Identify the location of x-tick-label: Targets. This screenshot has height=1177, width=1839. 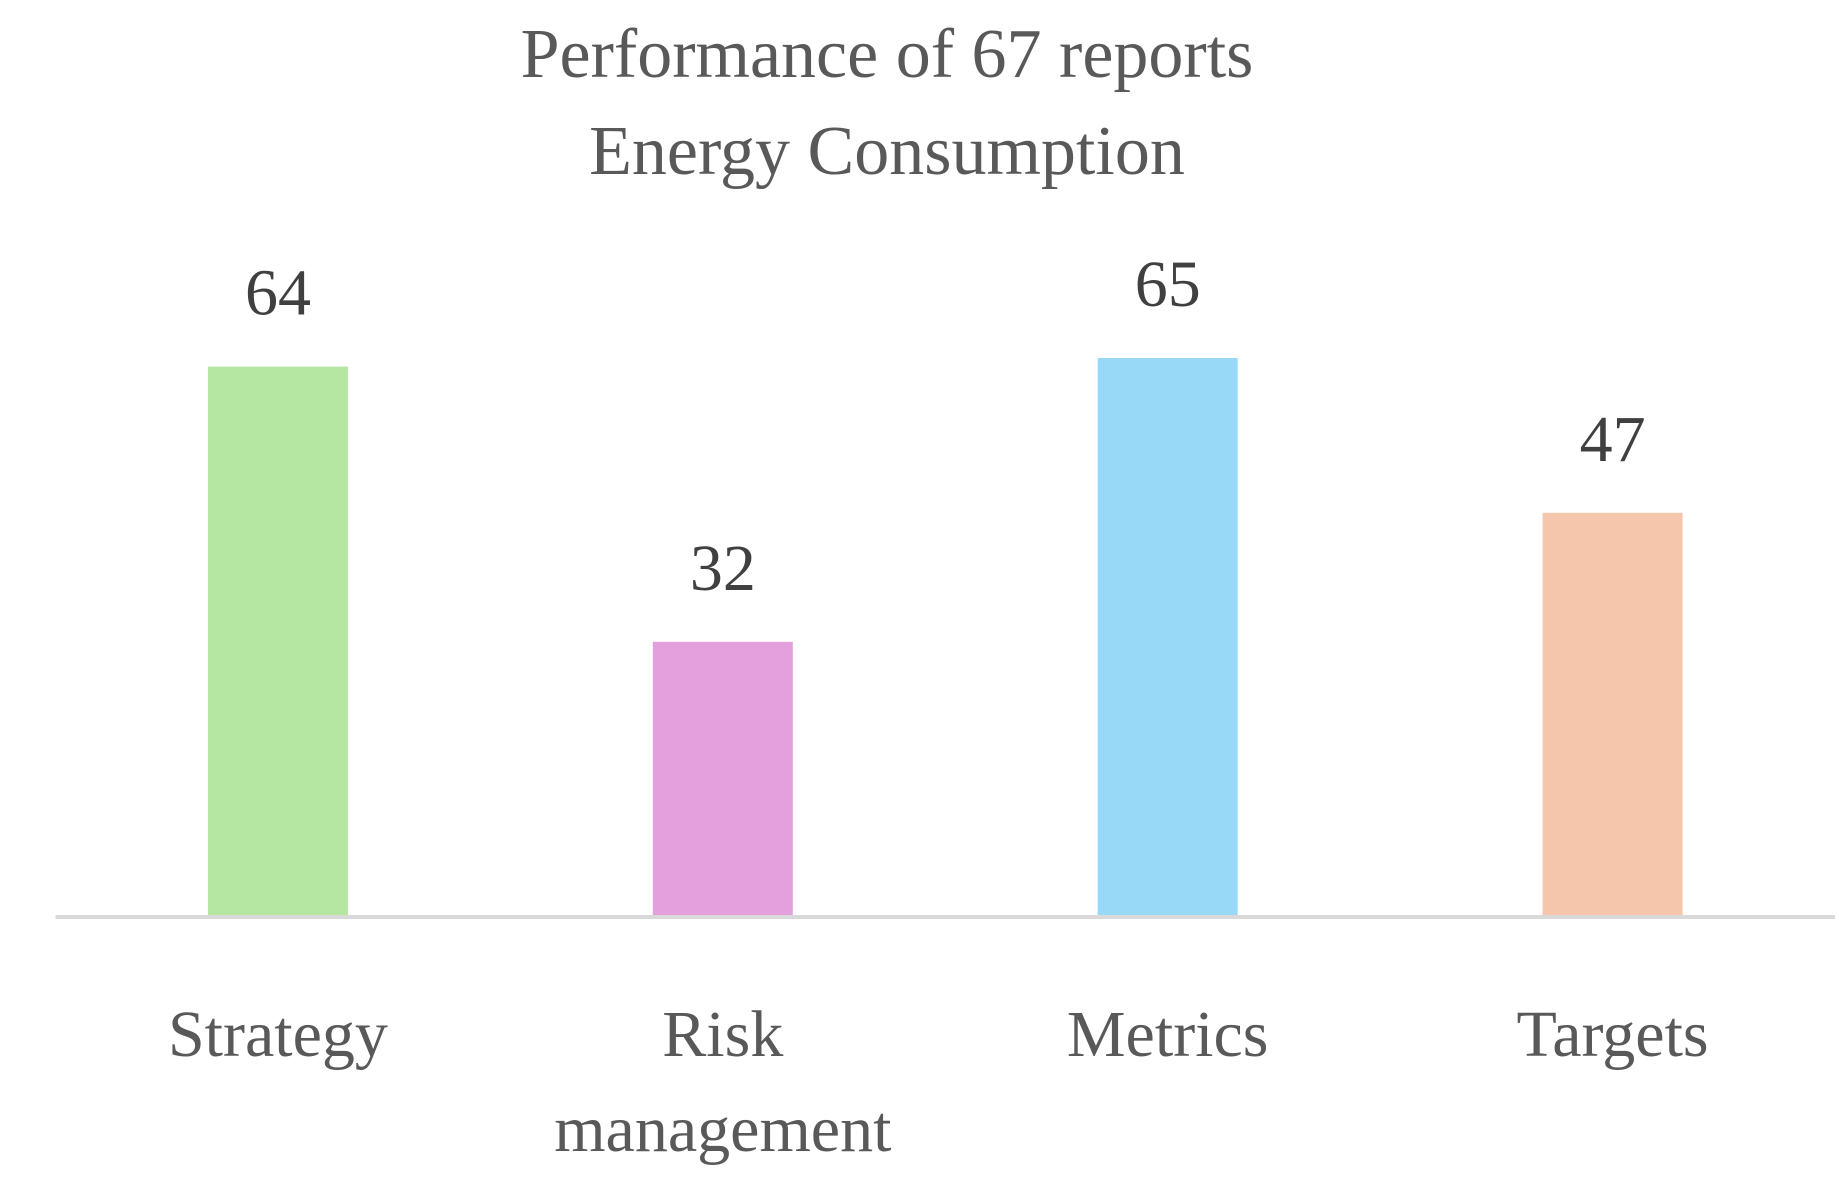
(1612, 1034).